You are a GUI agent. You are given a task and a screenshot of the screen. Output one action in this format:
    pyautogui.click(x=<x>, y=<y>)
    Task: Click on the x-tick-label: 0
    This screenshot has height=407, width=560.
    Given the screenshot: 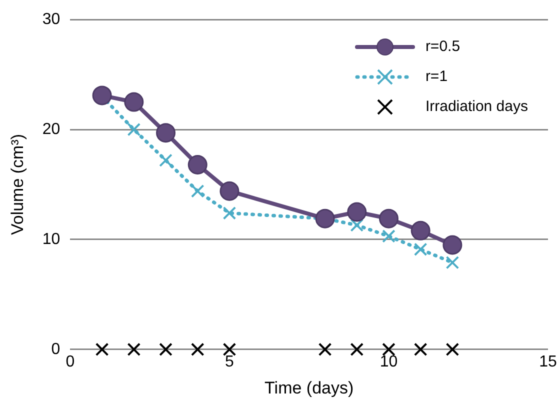 What is the action you would take?
    pyautogui.click(x=70, y=361)
    